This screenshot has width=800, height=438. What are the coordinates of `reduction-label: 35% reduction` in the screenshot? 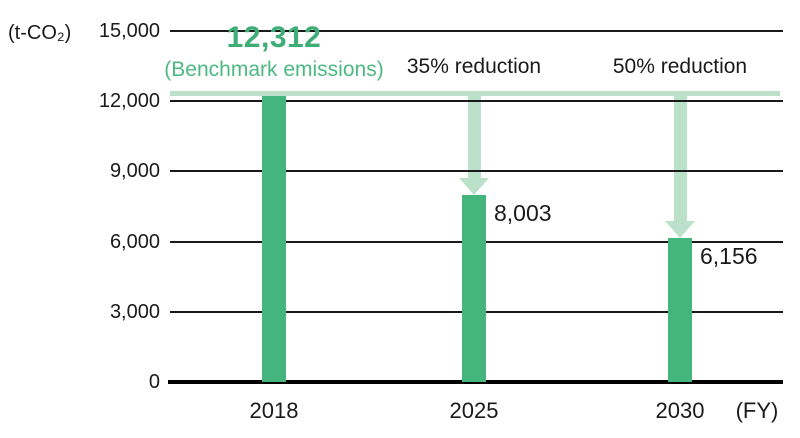 It's located at (474, 66).